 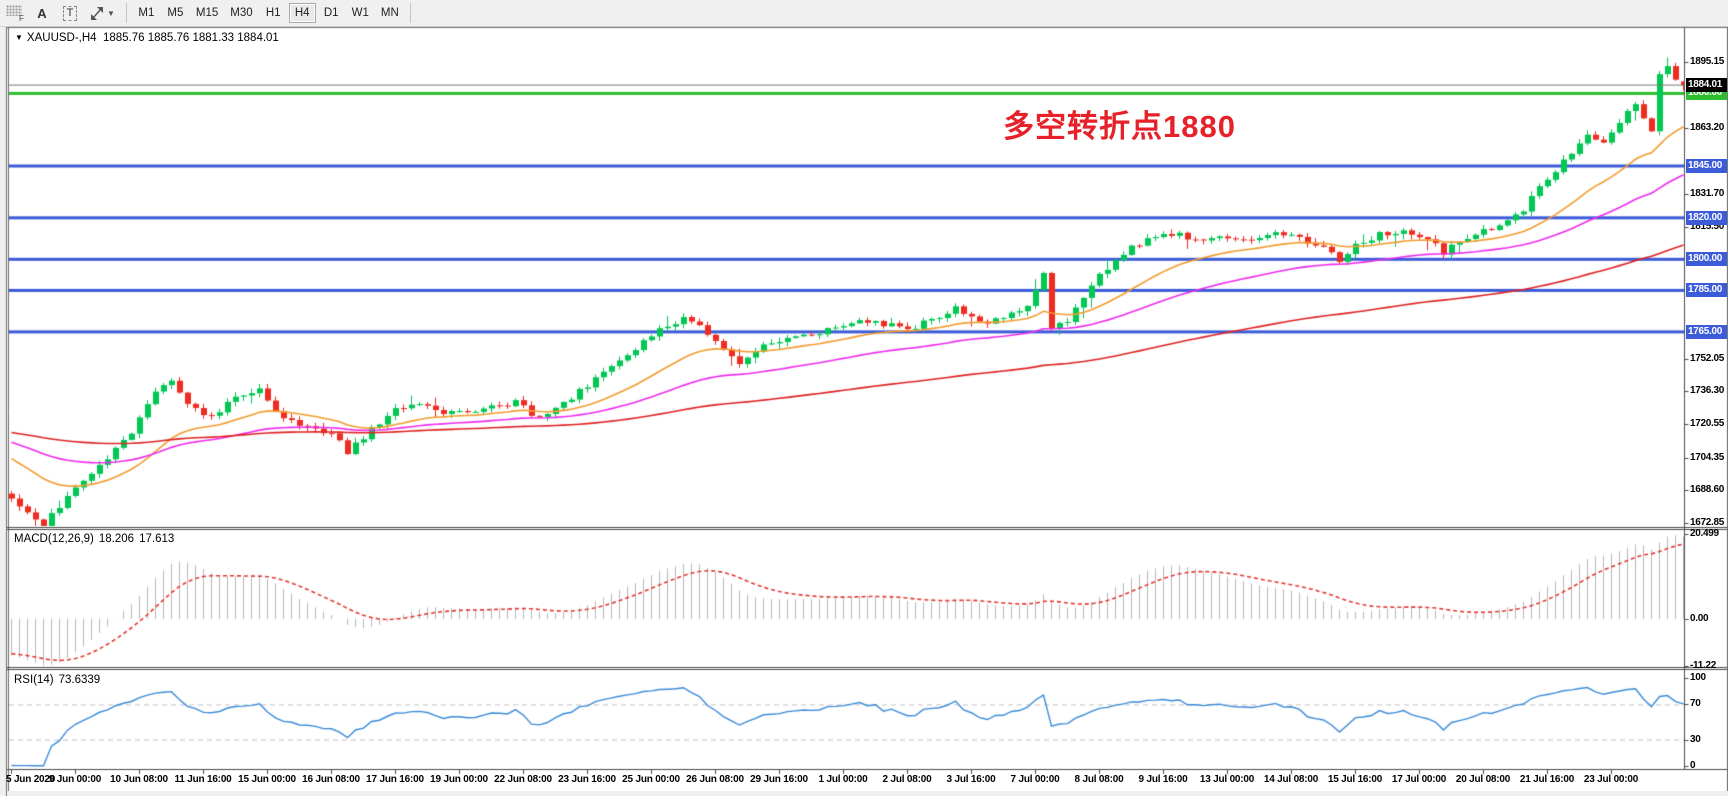 What do you see at coordinates (867, 793) in the screenshot?
I see `window-bottom-edge` at bounding box center [867, 793].